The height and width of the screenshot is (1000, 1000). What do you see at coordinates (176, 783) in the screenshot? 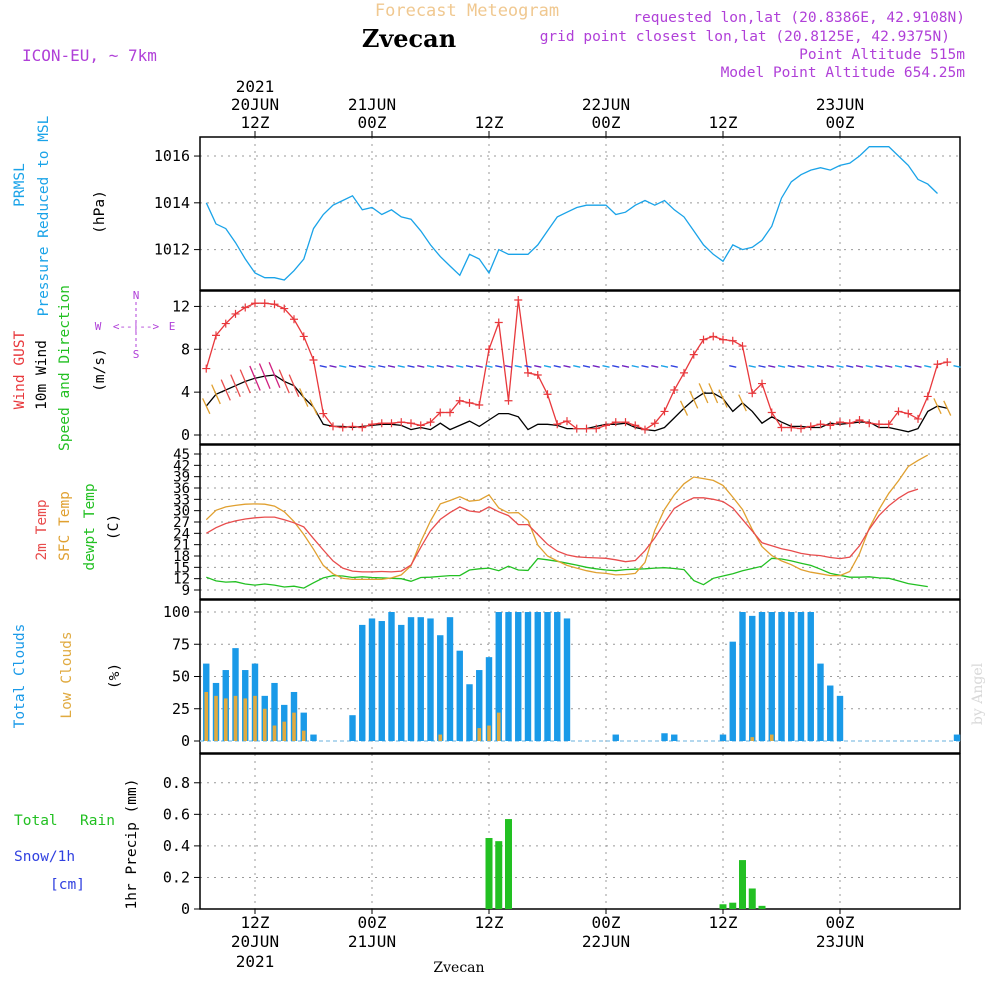
I see `ytick-label: 0.8` at bounding box center [176, 783].